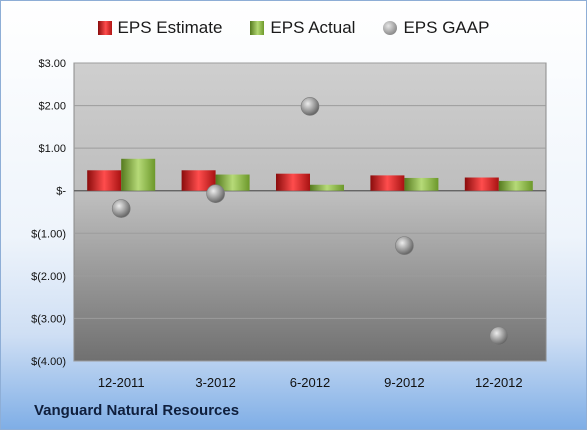 The height and width of the screenshot is (430, 587). I want to click on y-tick-label: $-, so click(61, 192).